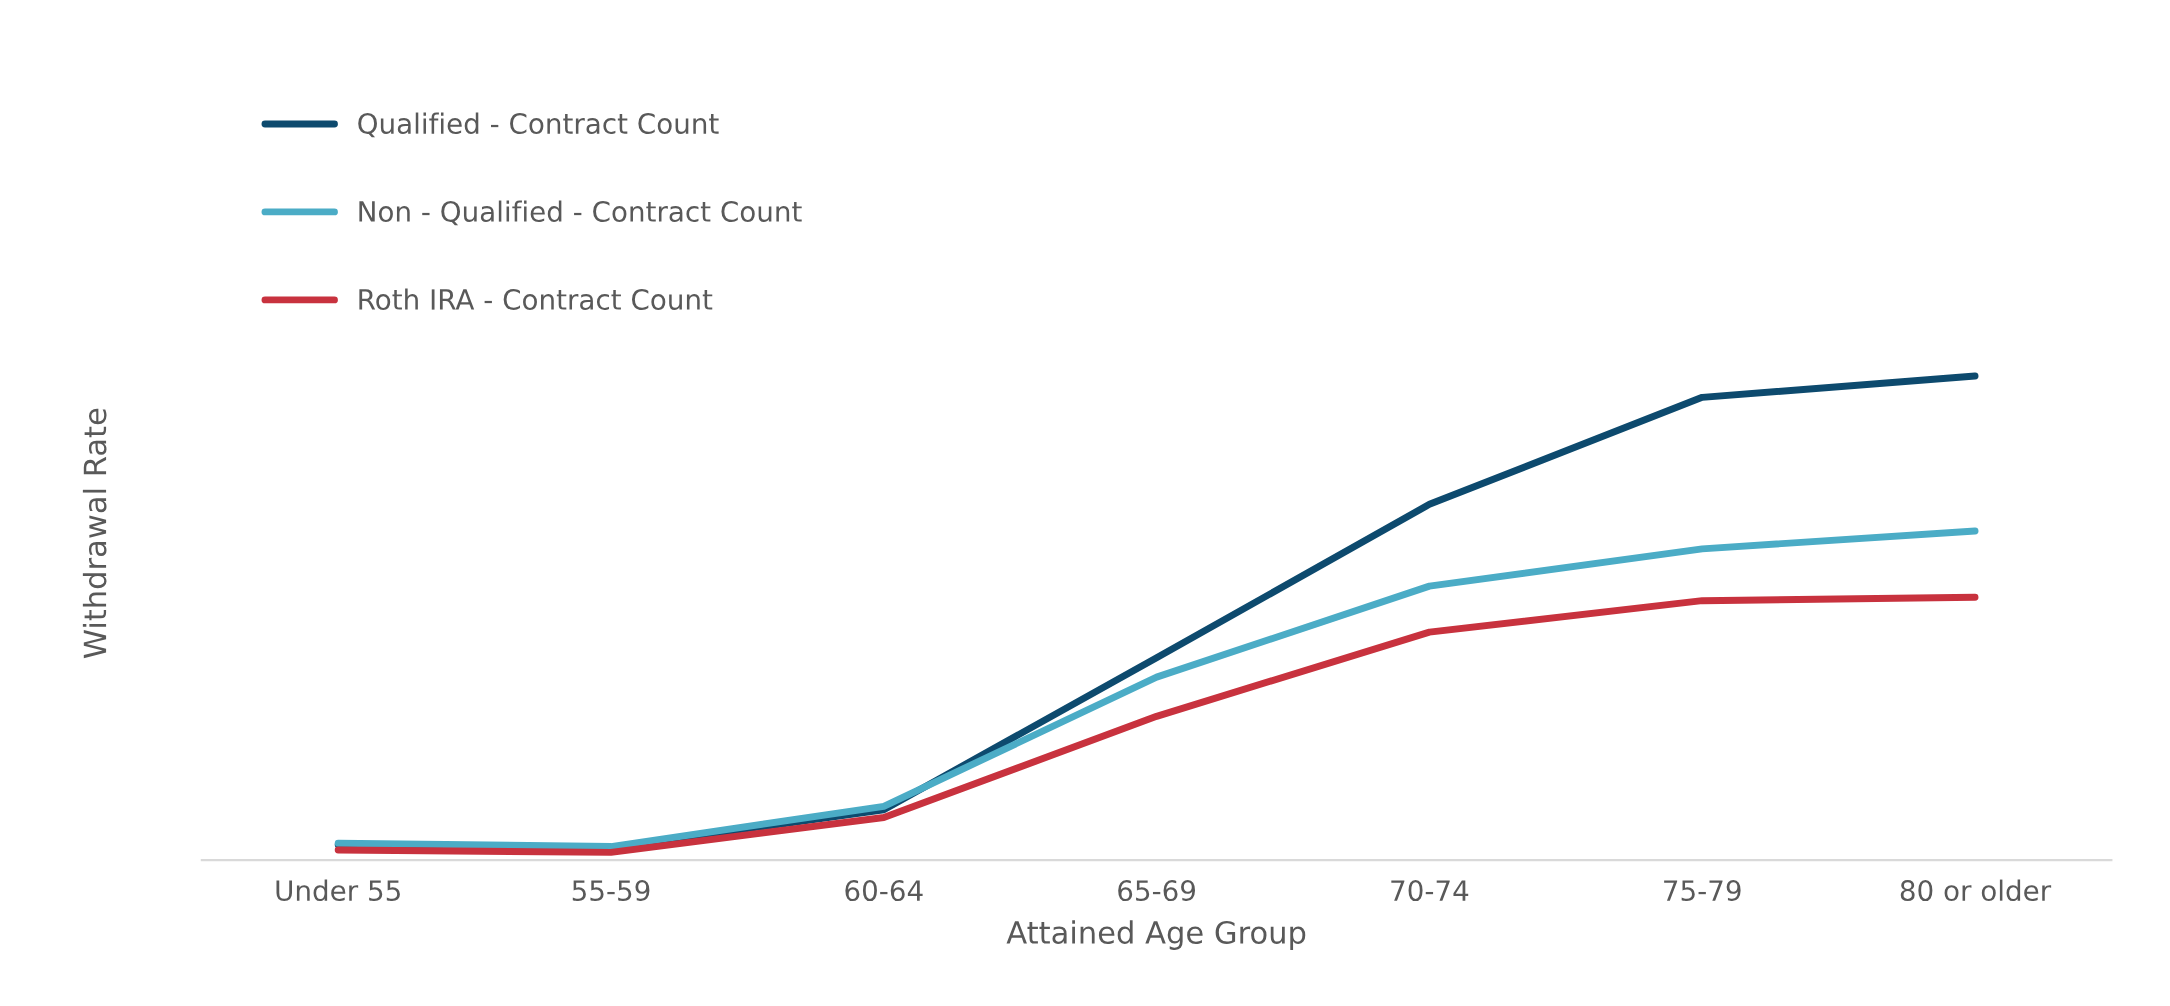 The image size is (2170, 1006). Describe the element at coordinates (1156, 935) in the screenshot. I see `x-axis-title: Attained Age Group` at that location.